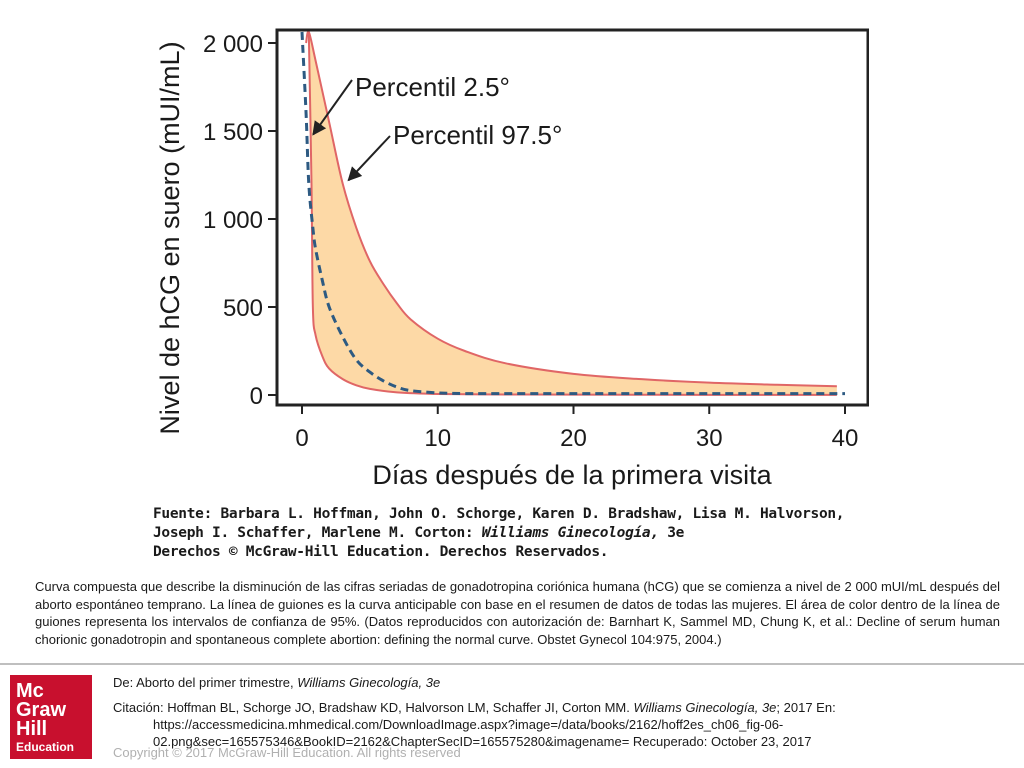 The image size is (1024, 768). Describe the element at coordinates (570, 533) in the screenshot. I see `source-book-title: Williams Ginecología,` at that location.